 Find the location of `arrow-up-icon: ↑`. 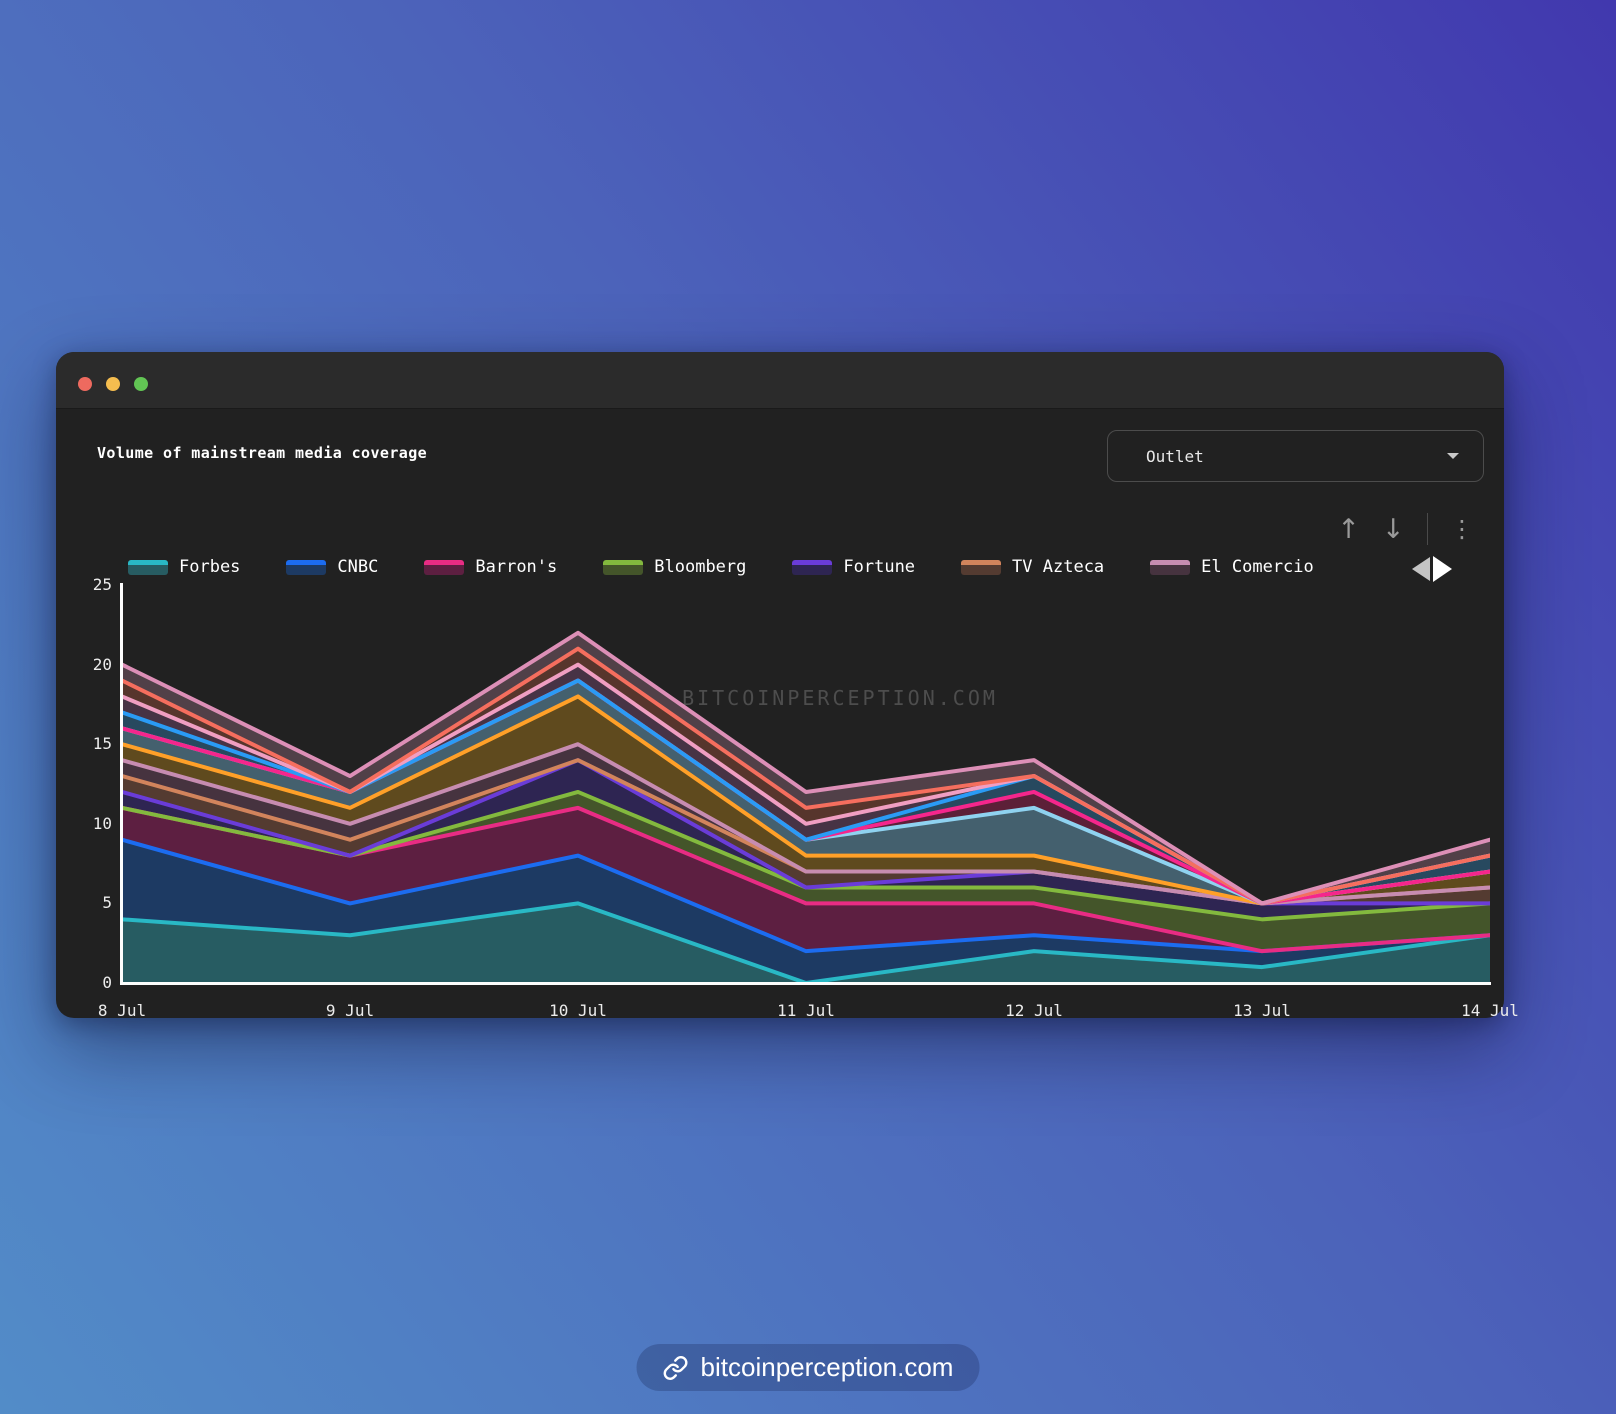

arrow-up-icon: ↑ is located at coordinates (1348, 529).